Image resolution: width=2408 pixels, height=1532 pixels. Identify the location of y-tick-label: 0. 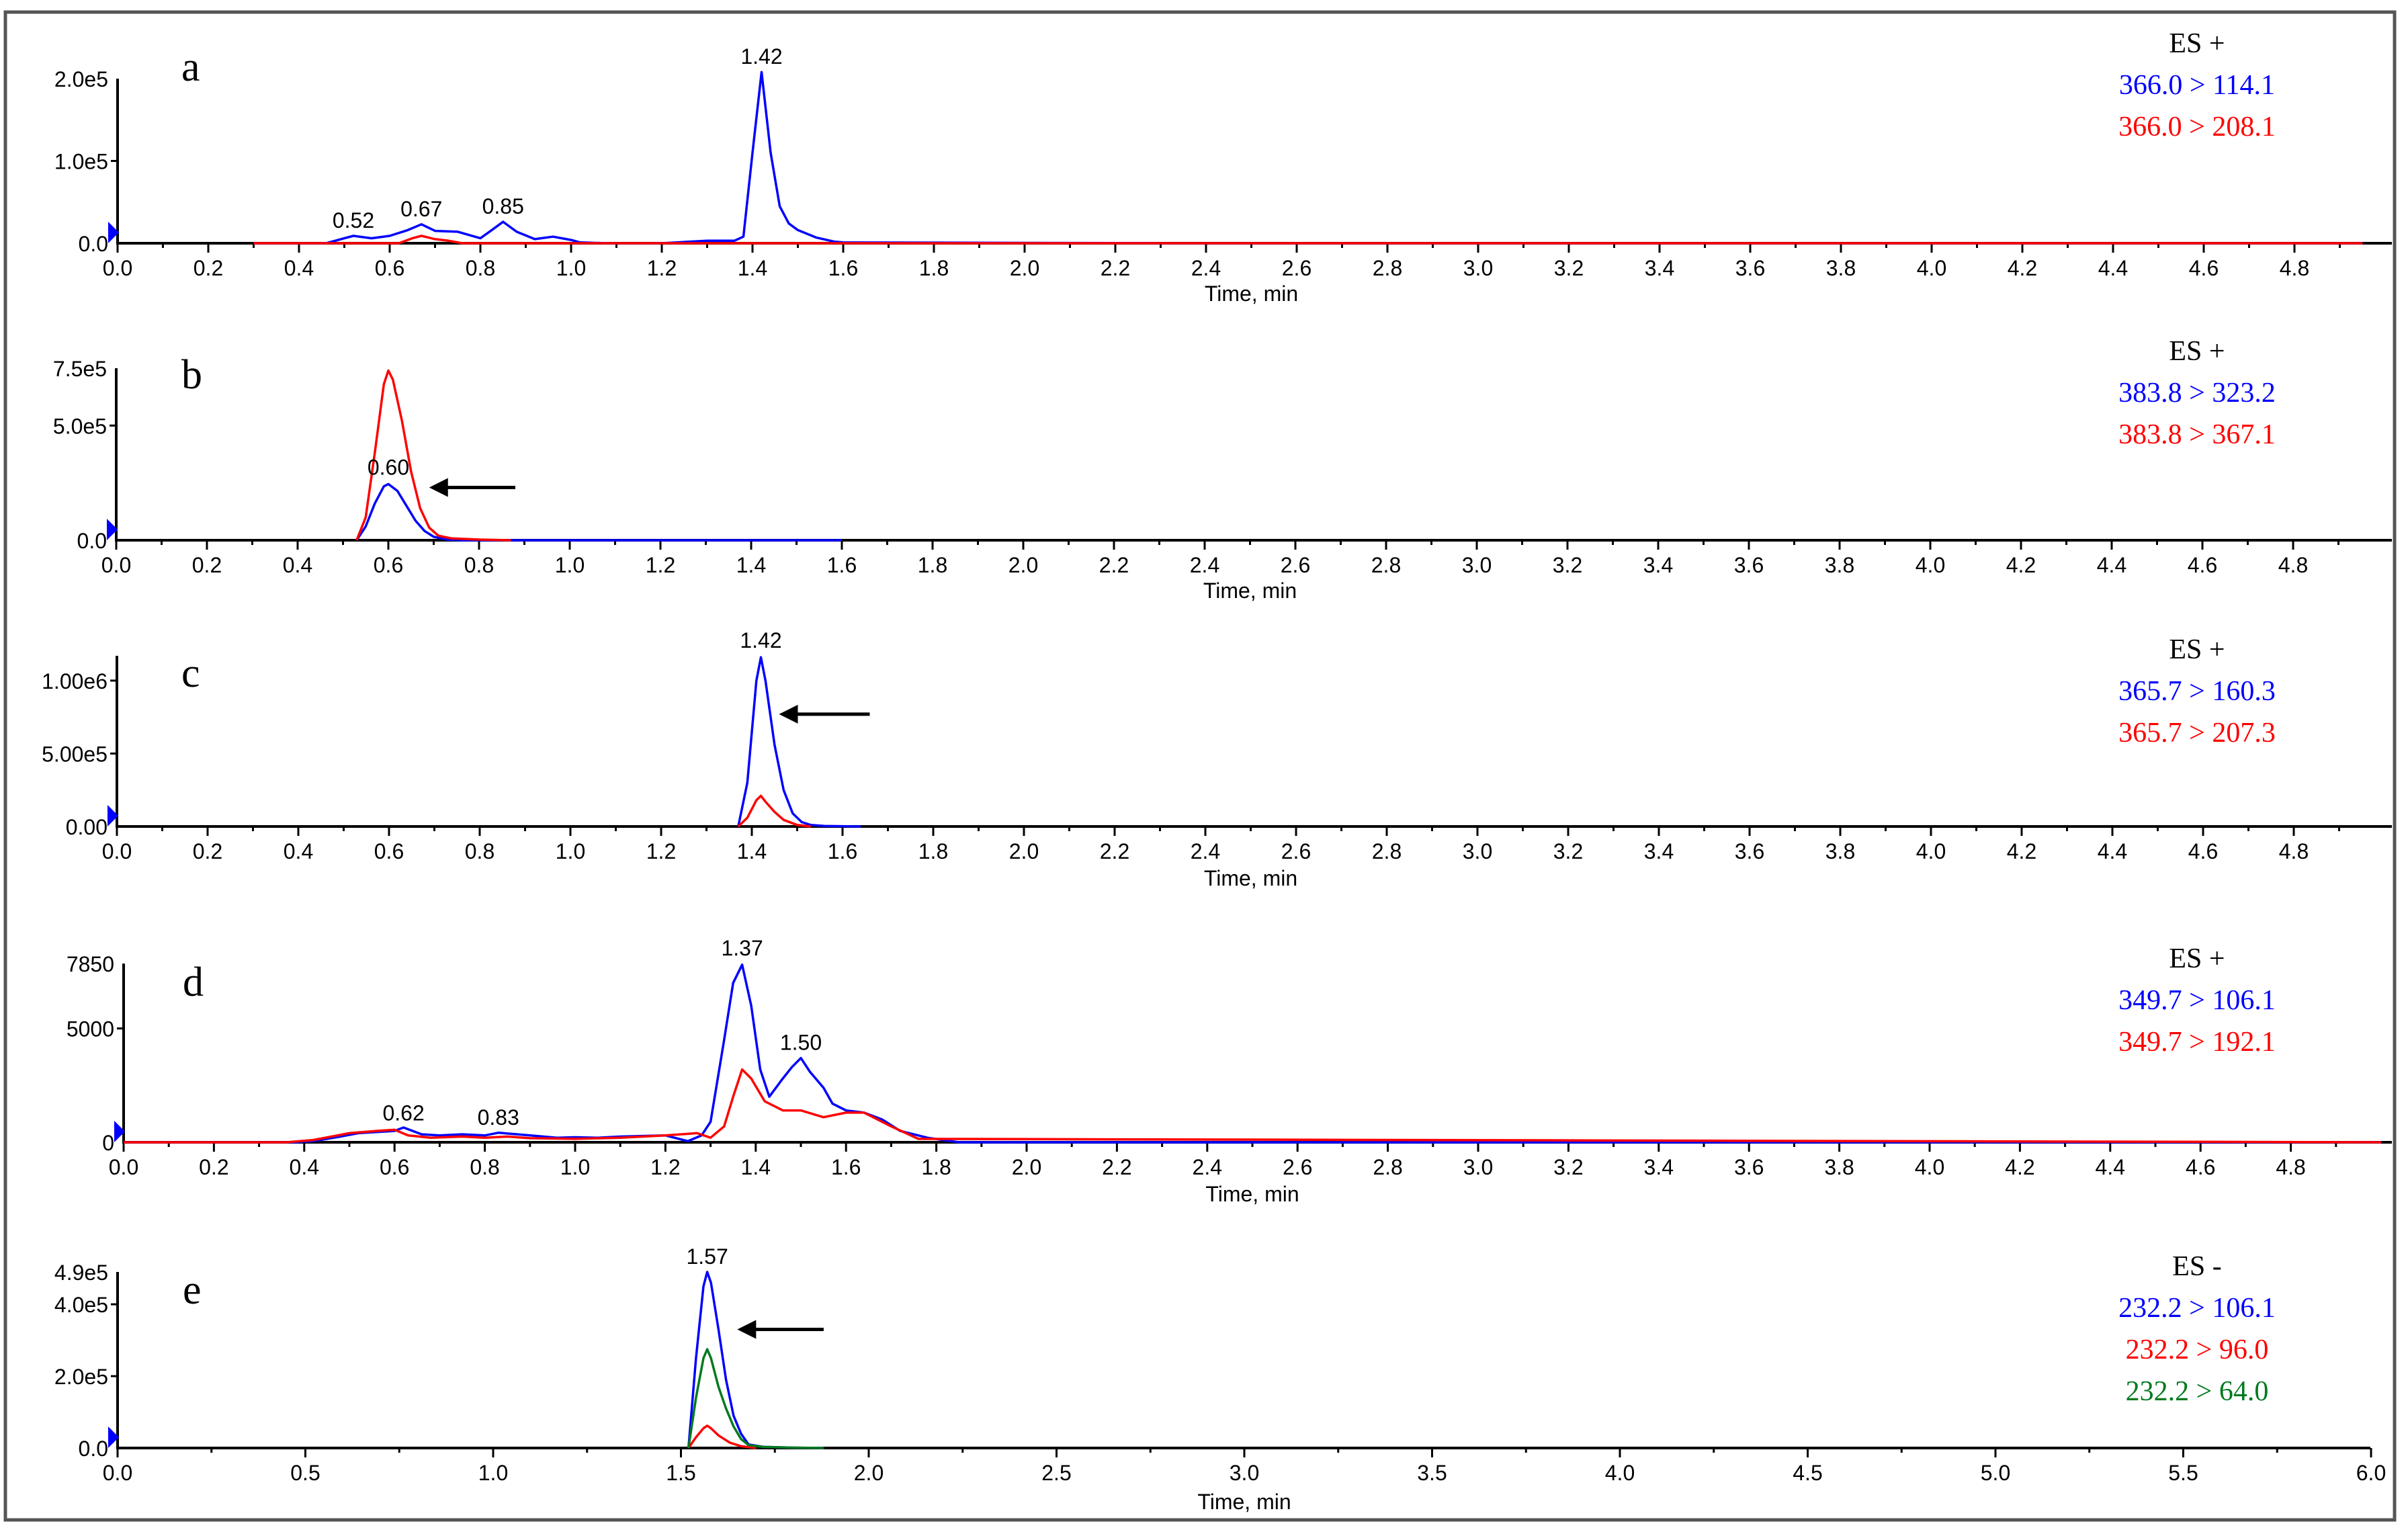
(108, 1143).